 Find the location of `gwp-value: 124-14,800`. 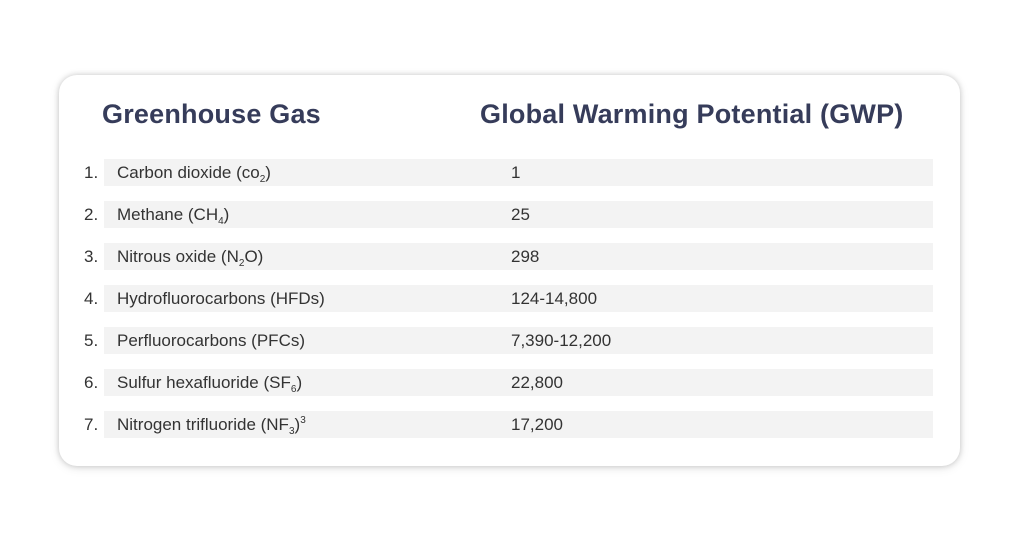

gwp-value: 124-14,800 is located at coordinates (554, 298).